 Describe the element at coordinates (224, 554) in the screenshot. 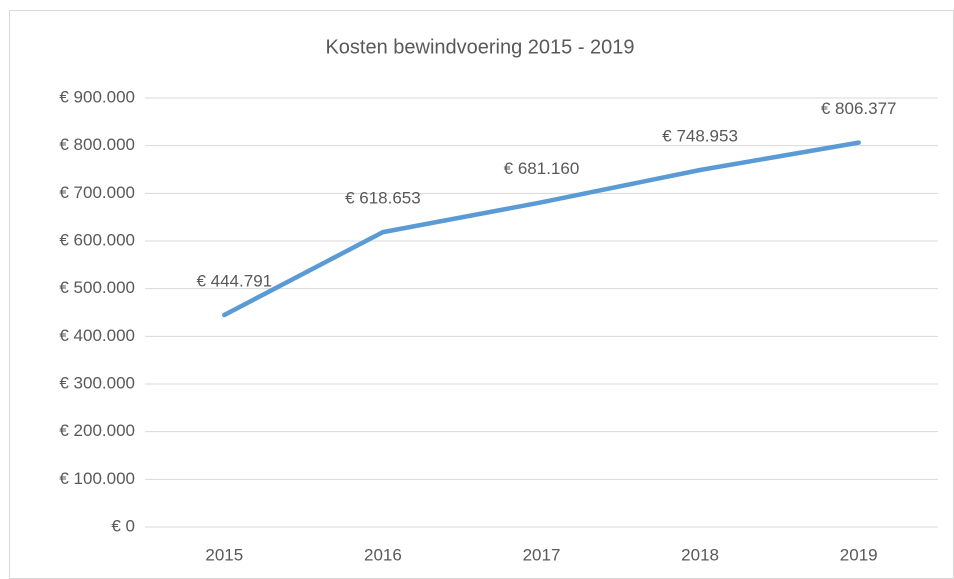

I see `x-tick-label: 2015` at that location.